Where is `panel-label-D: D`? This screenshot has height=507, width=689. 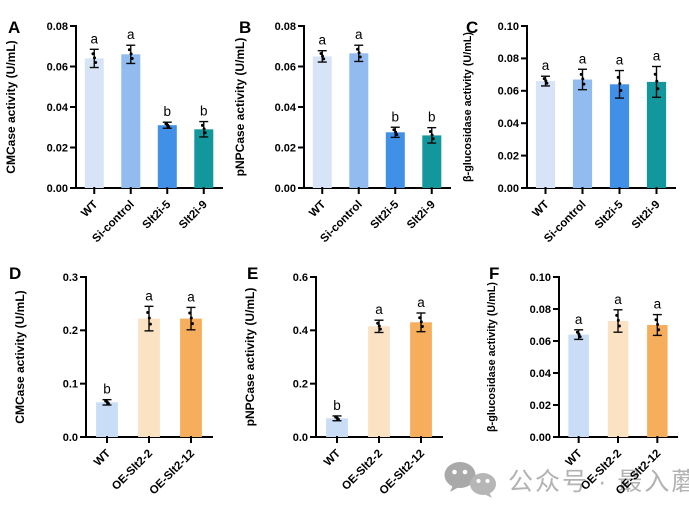 panel-label-D: D is located at coordinates (15, 273).